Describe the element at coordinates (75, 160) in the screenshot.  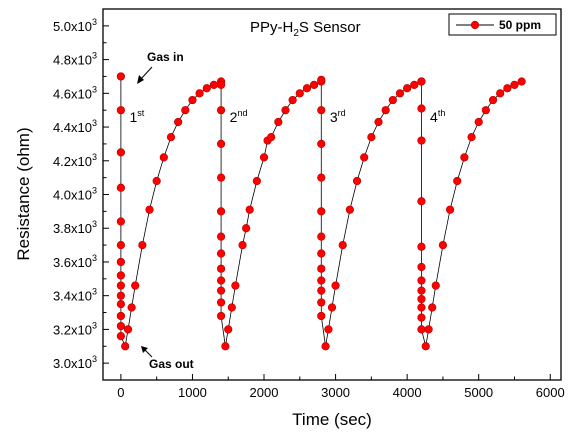
I see `y-tick-label: 4.2x10³` at that location.